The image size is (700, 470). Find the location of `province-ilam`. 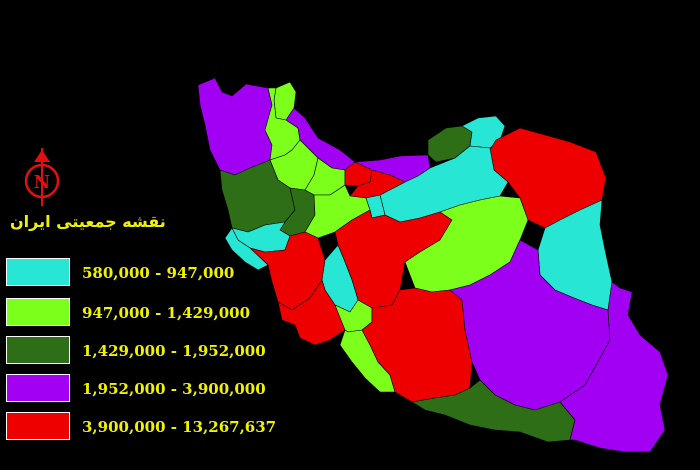

province-ilam is located at coordinates (246, 249).